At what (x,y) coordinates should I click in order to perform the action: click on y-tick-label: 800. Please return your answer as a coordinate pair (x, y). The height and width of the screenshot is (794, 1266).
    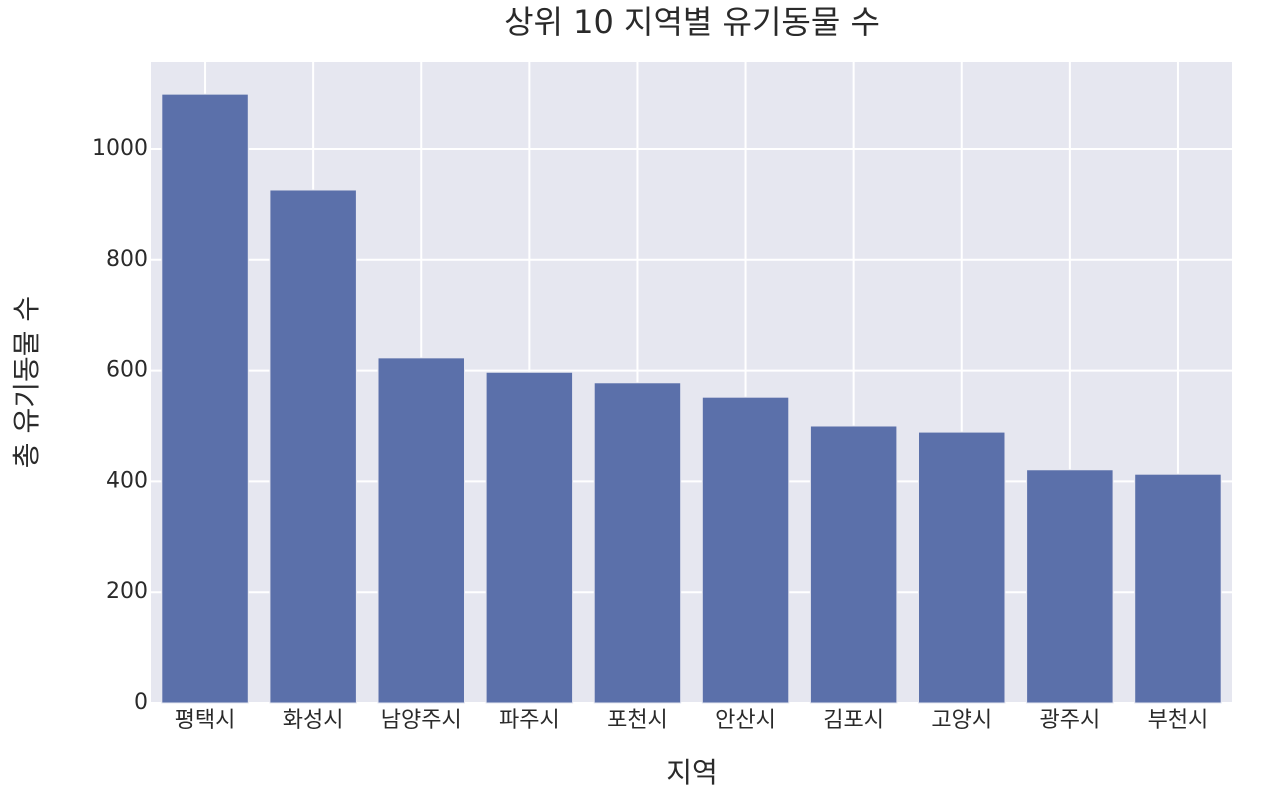
    Looking at the image, I should click on (127, 259).